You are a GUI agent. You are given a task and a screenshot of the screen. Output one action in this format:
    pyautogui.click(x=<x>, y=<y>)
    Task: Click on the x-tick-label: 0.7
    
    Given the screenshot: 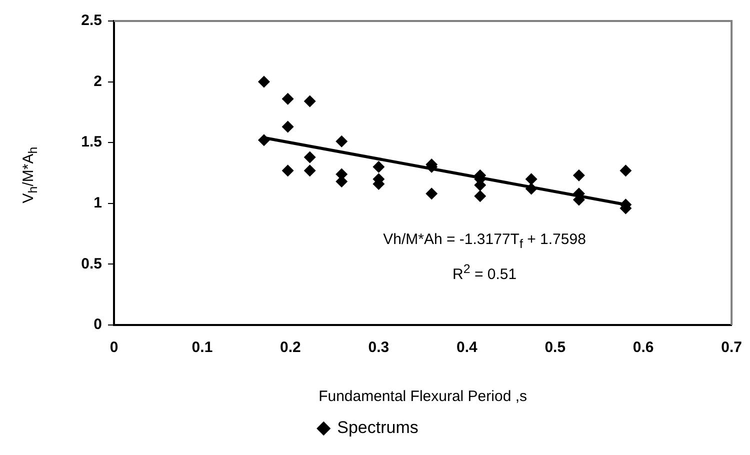 What is the action you would take?
    pyautogui.click(x=731, y=347)
    